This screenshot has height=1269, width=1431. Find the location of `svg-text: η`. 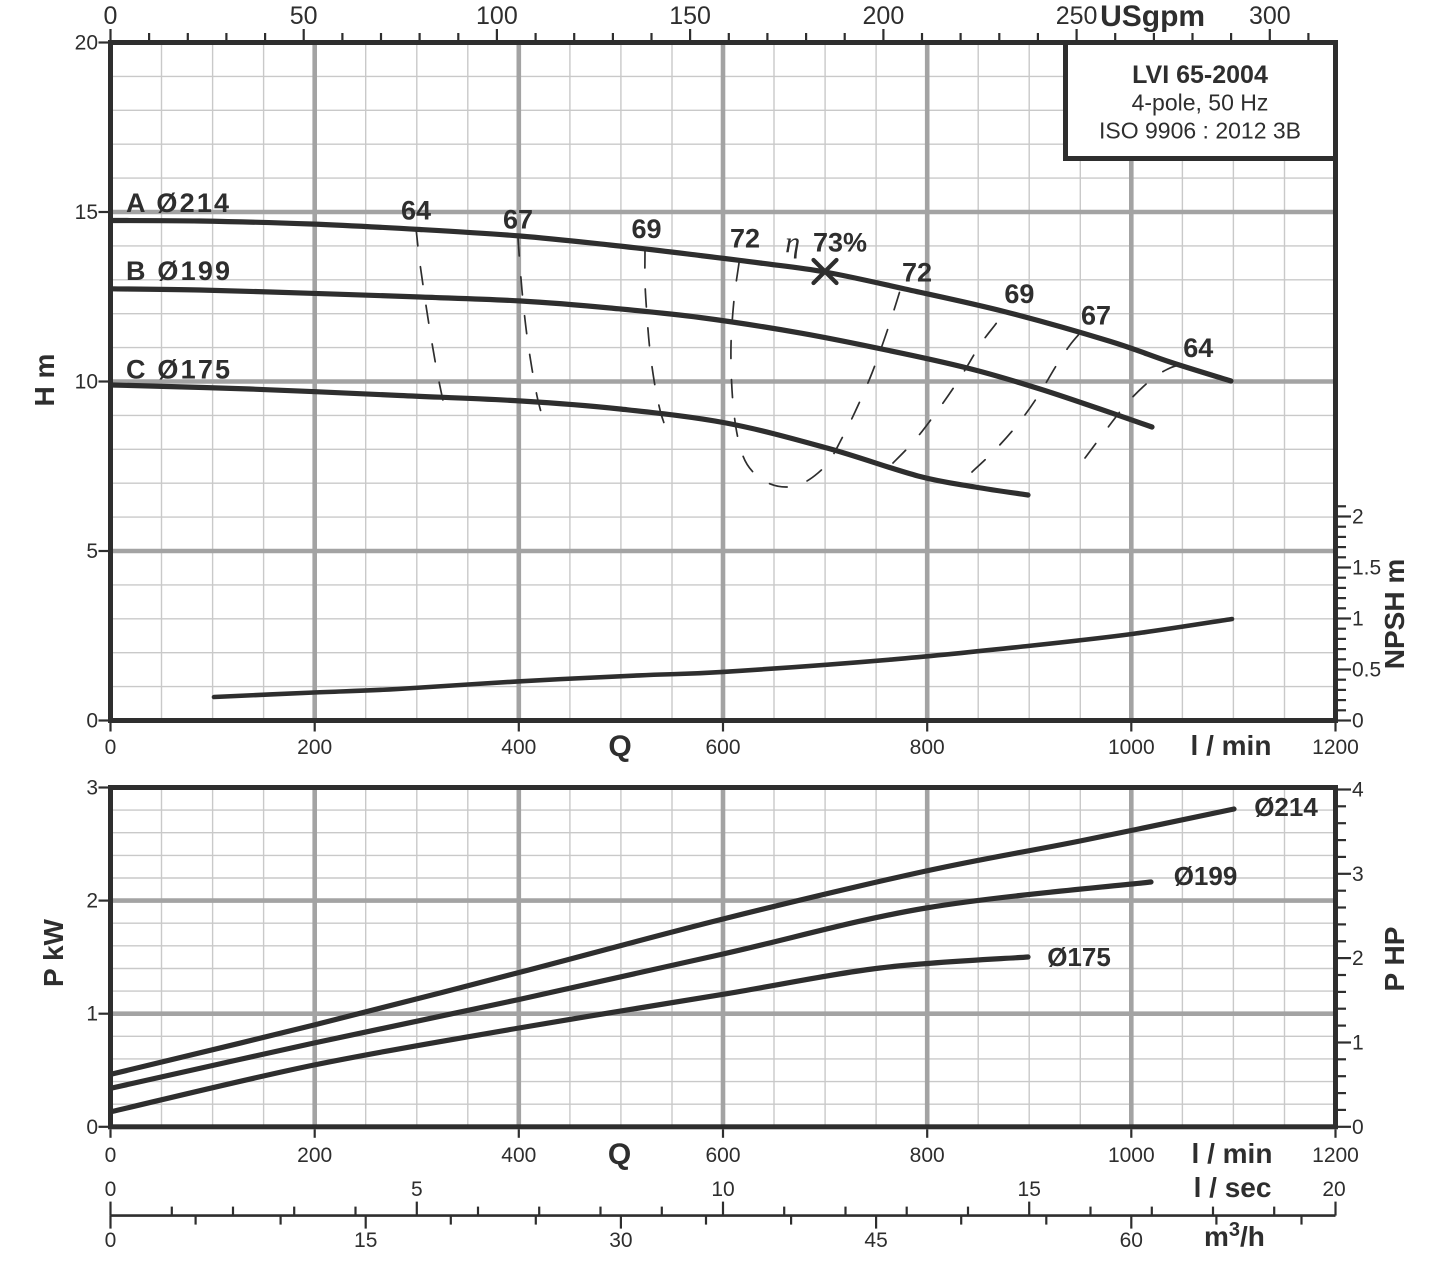

svg-text: η is located at coordinates (792, 242).